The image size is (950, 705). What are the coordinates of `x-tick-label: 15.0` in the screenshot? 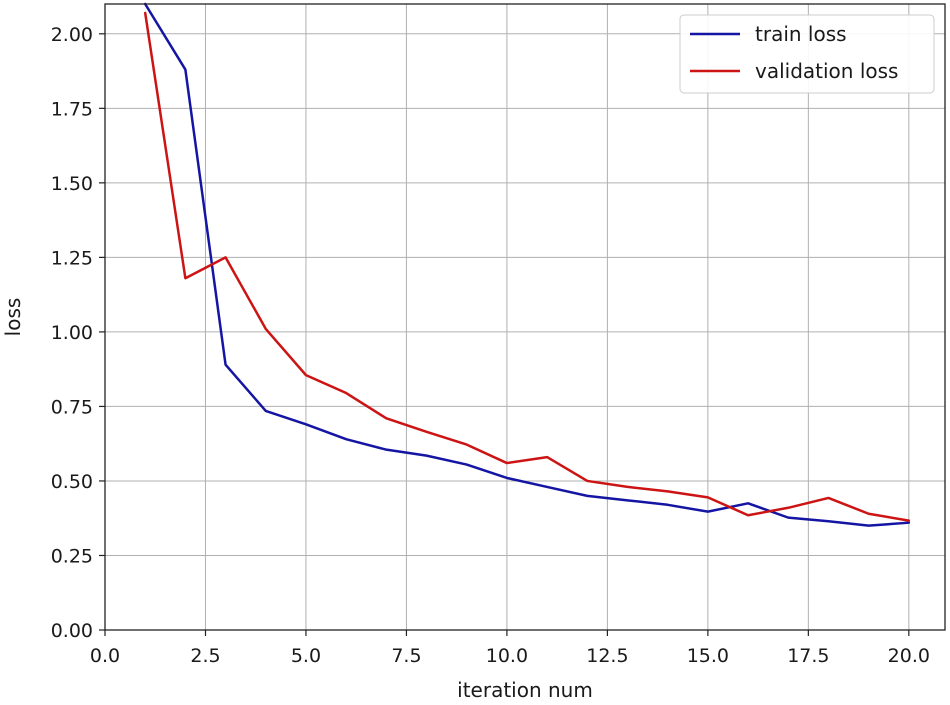 It's located at (708, 656).